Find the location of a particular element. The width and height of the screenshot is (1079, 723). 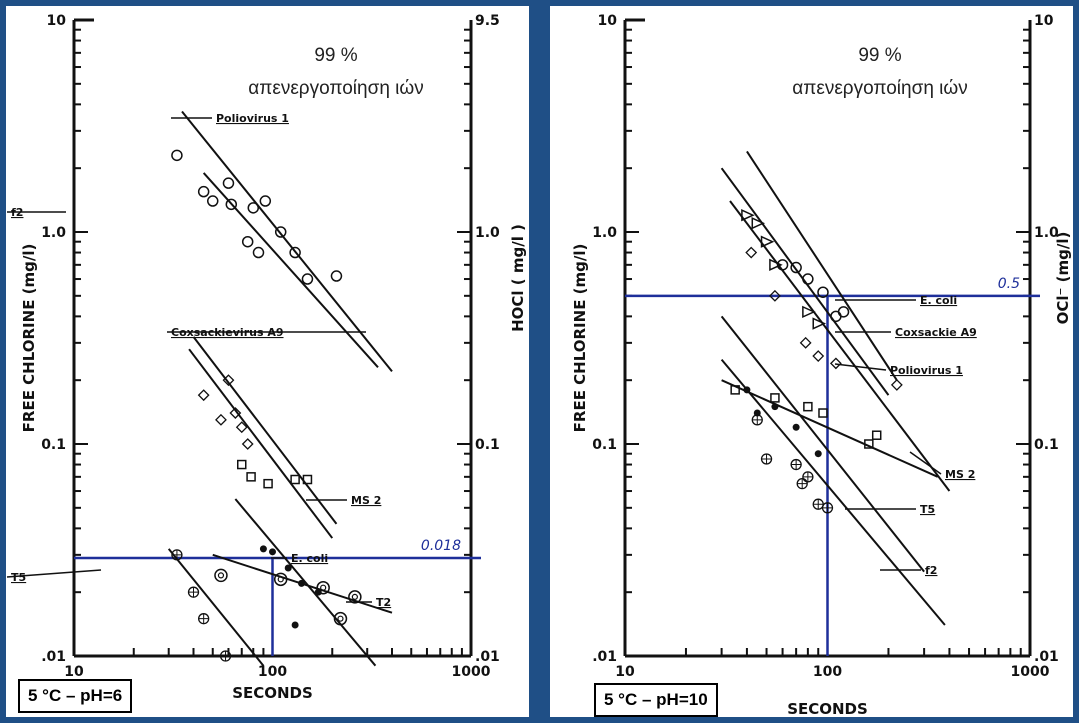

series-label: f2 is located at coordinates (17, 212).